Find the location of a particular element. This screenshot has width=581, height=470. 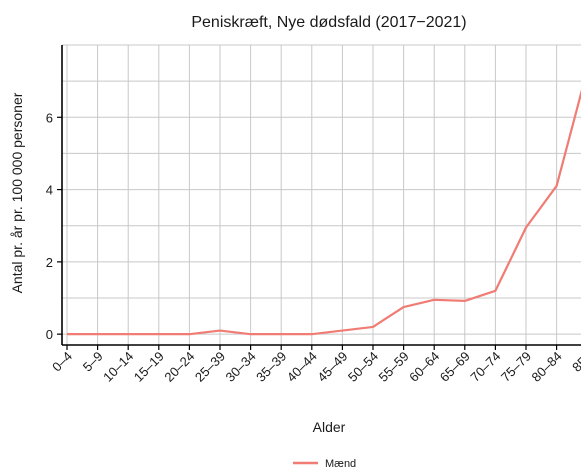

x-tick-label: 25–39 is located at coordinates (210, 367).